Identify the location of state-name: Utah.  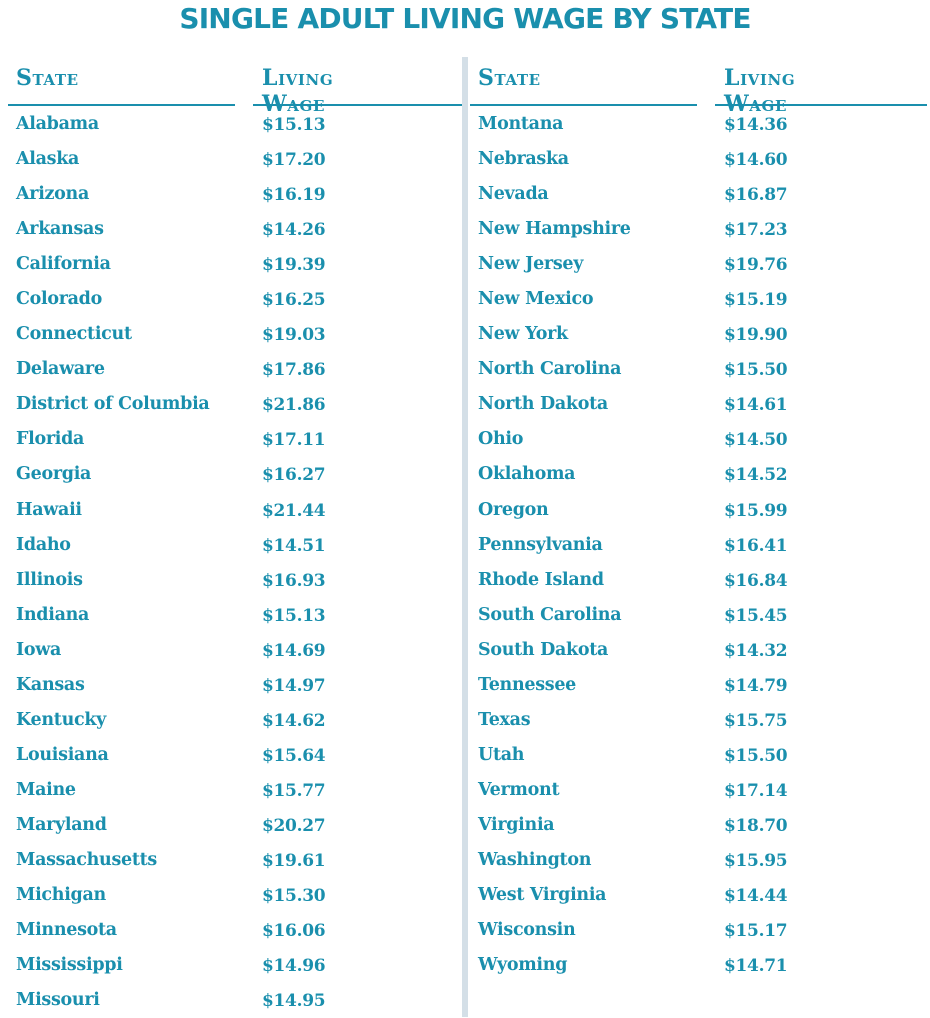
(501, 754).